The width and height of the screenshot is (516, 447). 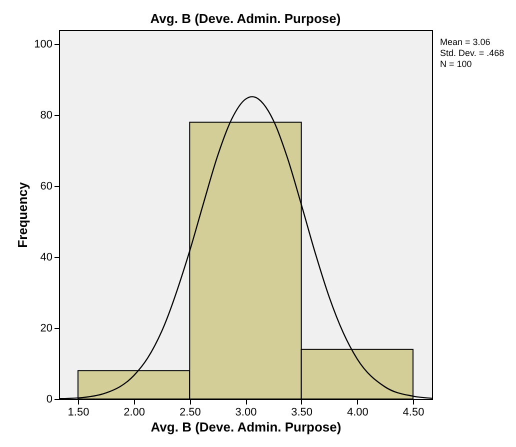 What do you see at coordinates (302, 412) in the screenshot?
I see `x-tick-label: 3.50` at bounding box center [302, 412].